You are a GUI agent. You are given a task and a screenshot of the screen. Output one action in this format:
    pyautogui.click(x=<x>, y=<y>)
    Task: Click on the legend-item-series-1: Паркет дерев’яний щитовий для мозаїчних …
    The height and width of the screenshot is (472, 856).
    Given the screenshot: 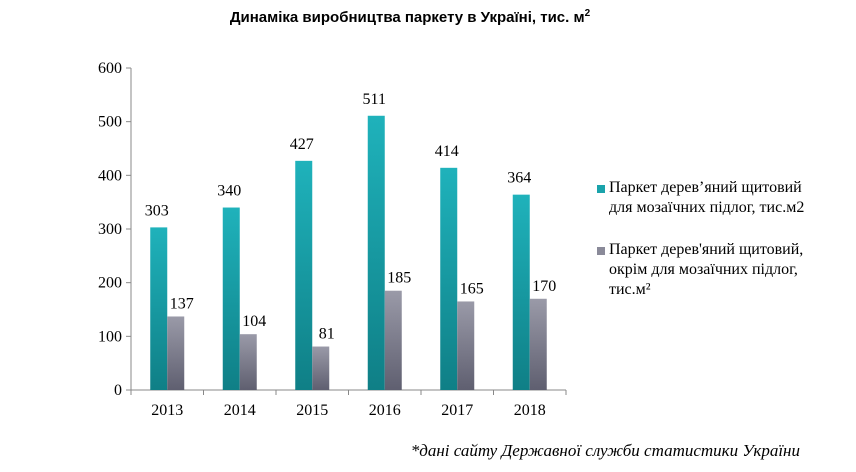 What is the action you would take?
    pyautogui.click(x=722, y=198)
    